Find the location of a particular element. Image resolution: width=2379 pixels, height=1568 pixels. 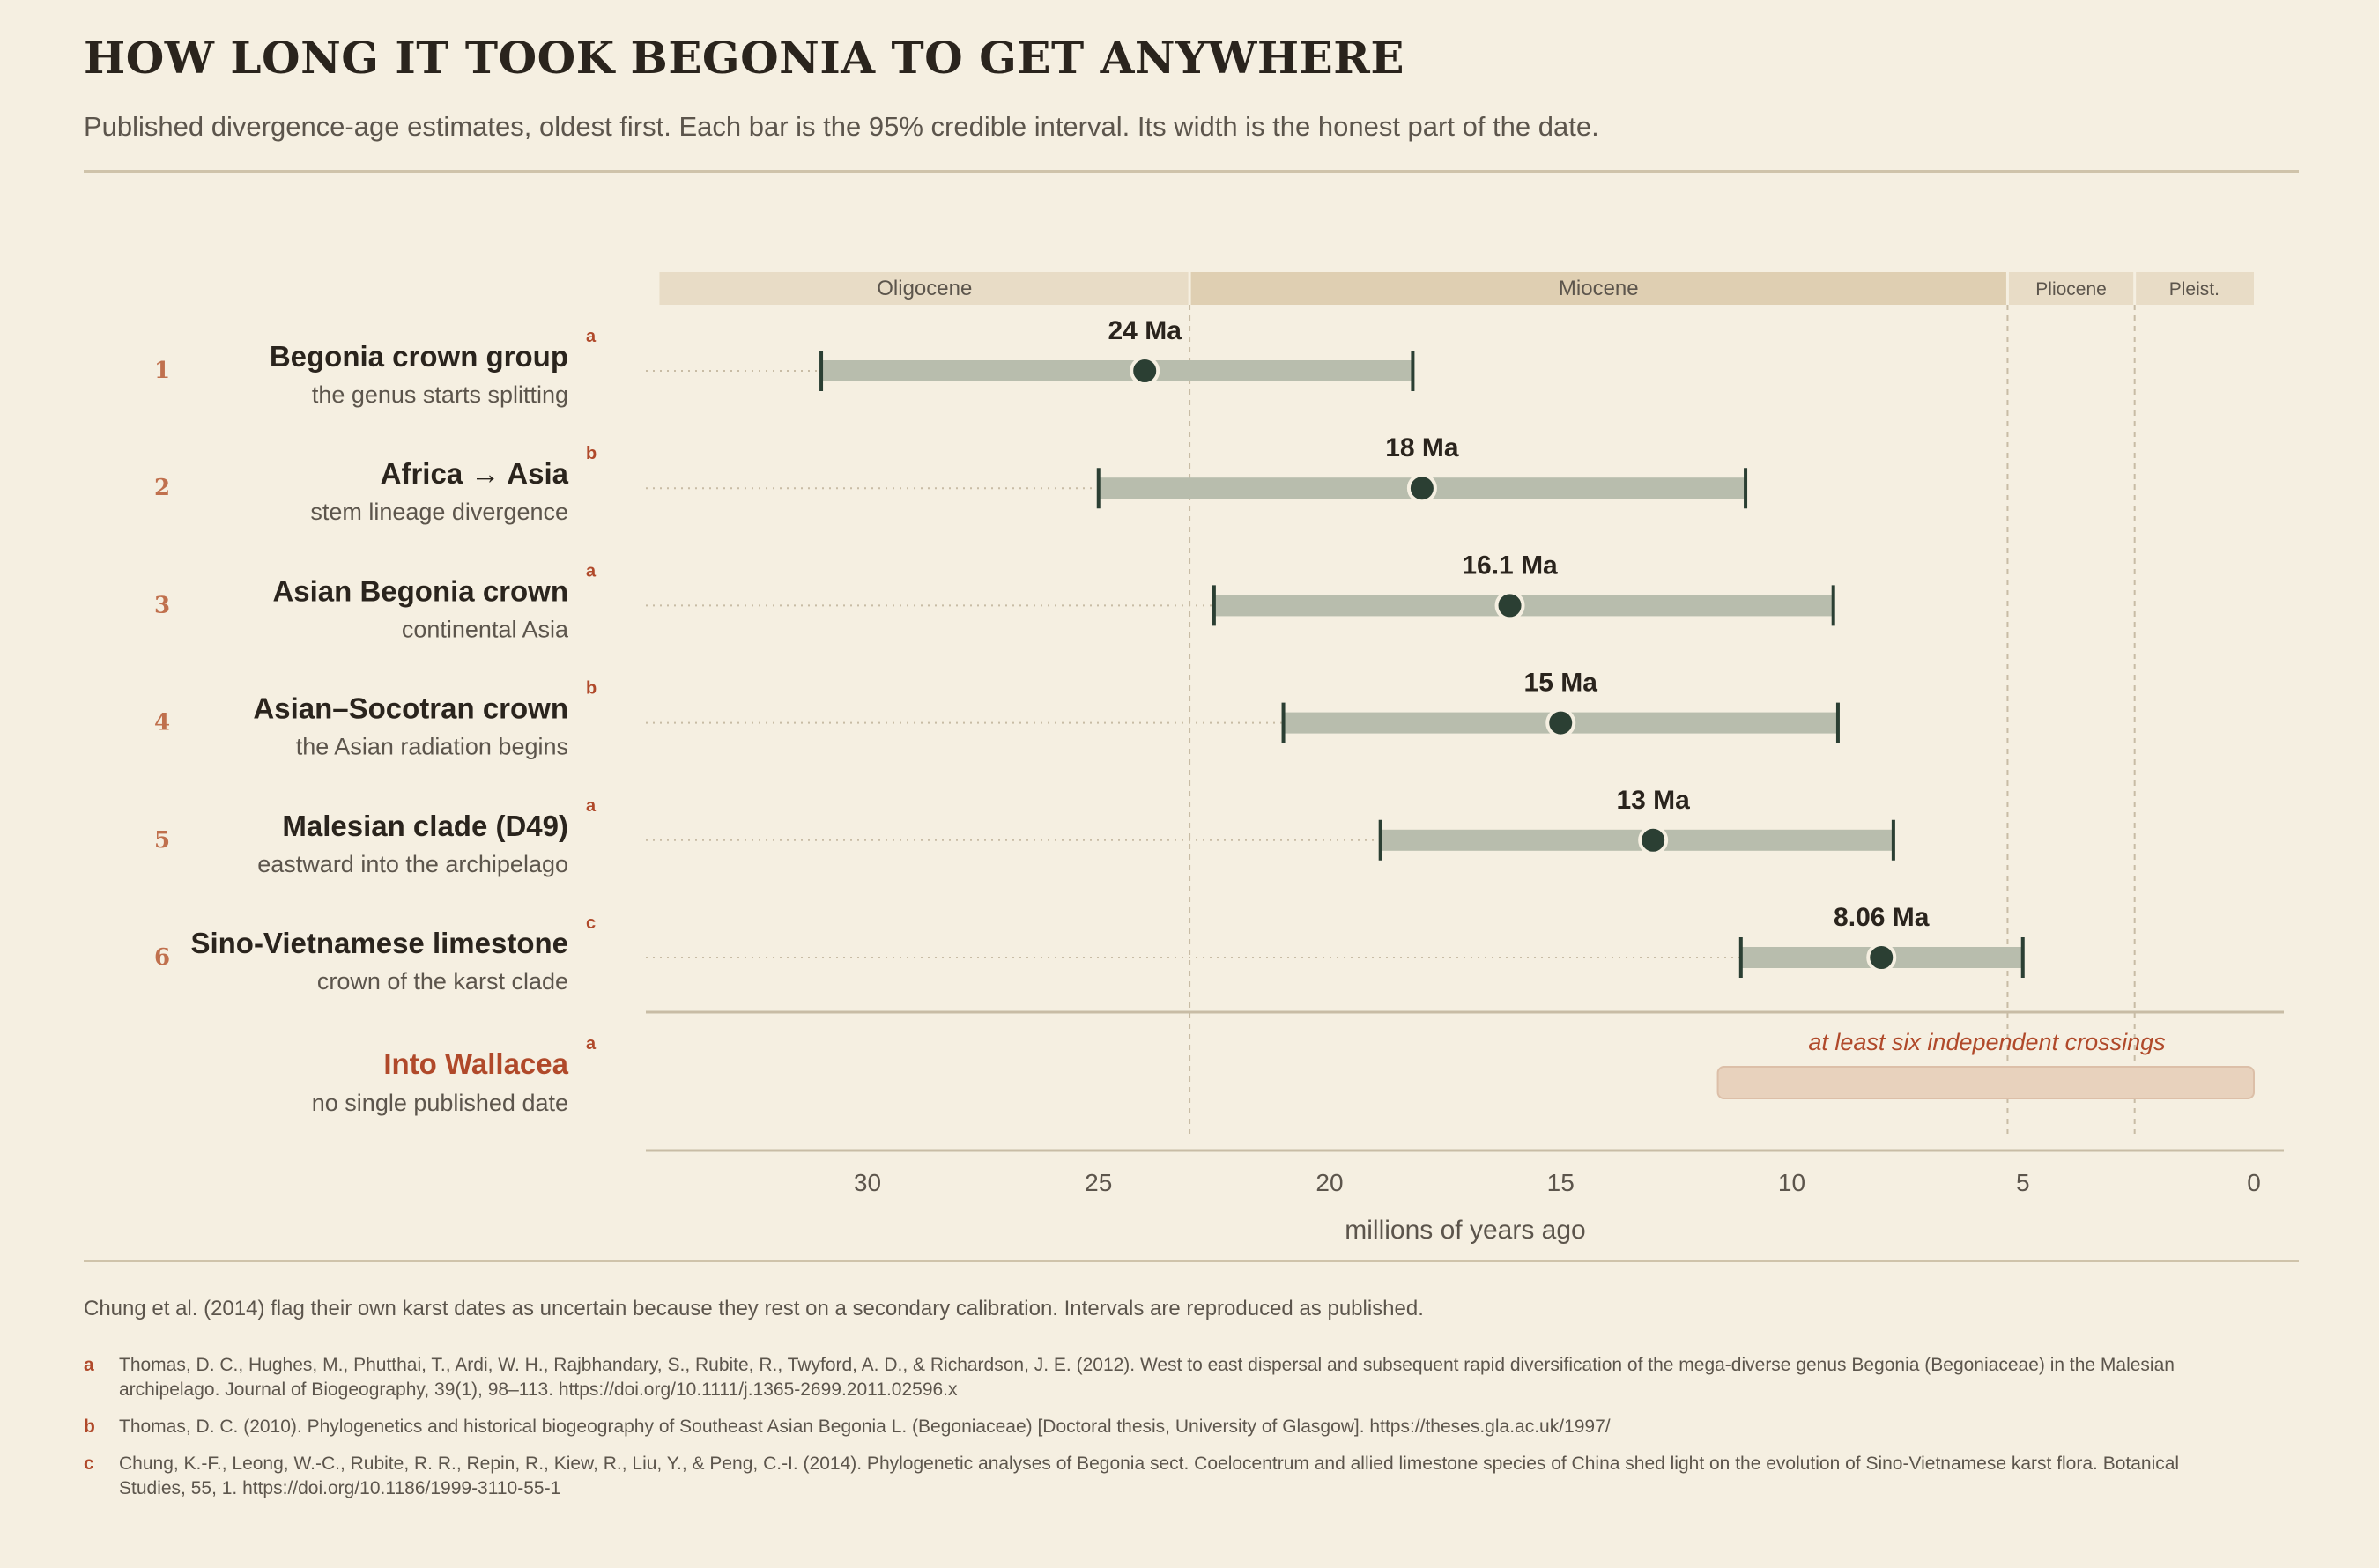

x-tick-label: 15 is located at coordinates (1561, 1182).